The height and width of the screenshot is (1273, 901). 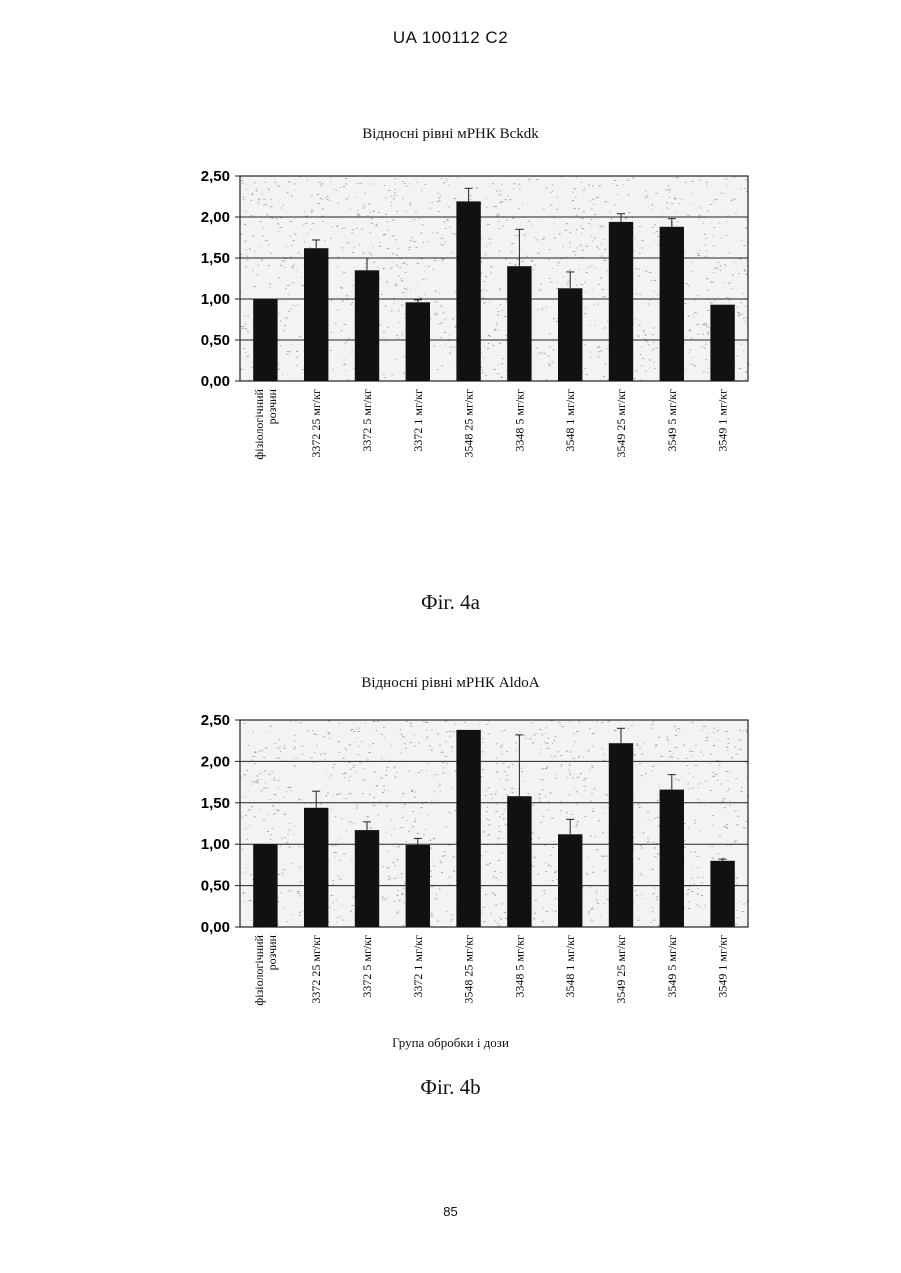 I want to click on figure-4a-title: Відносні рівні мРНК Bckdk, so click(x=450, y=134).